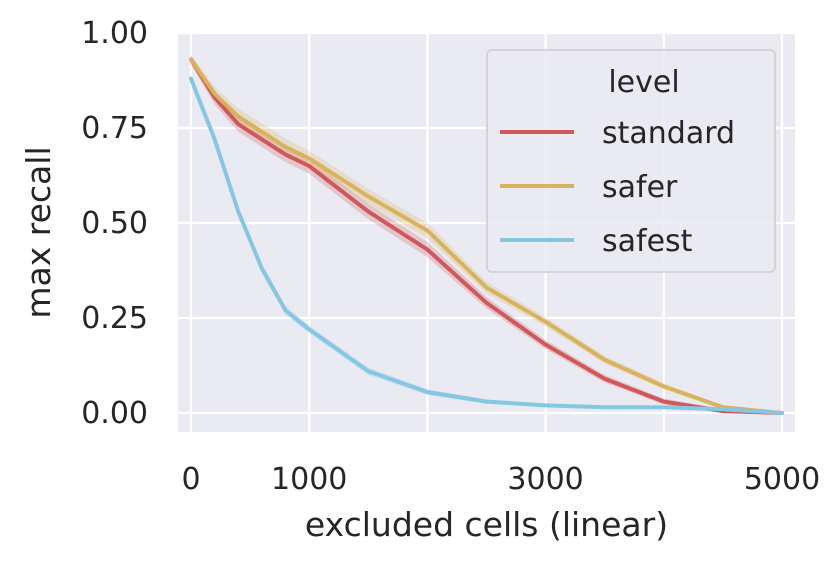 Image resolution: width=832 pixels, height=565 pixels. I want to click on legend-label-safest: safest, so click(647, 241).